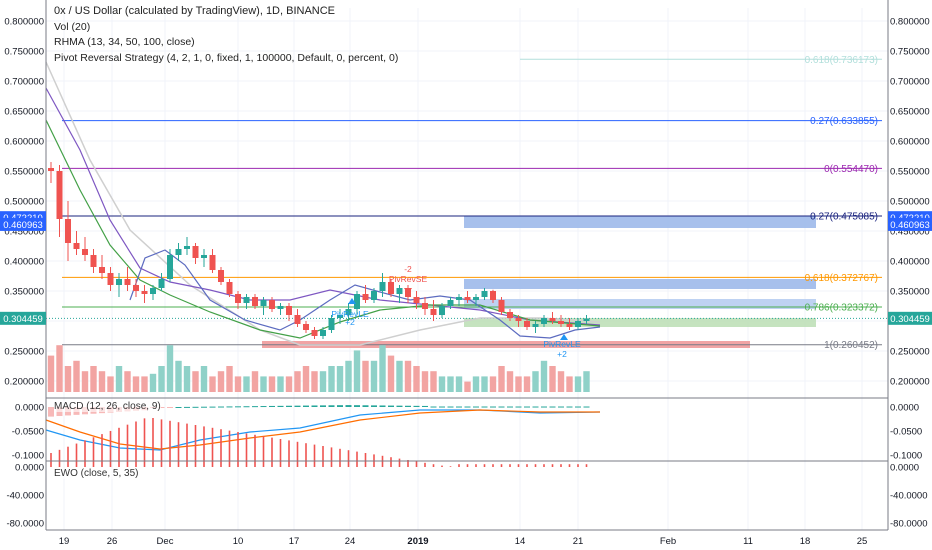  I want to click on fib-label: 0.27(0.475085), so click(844, 216).